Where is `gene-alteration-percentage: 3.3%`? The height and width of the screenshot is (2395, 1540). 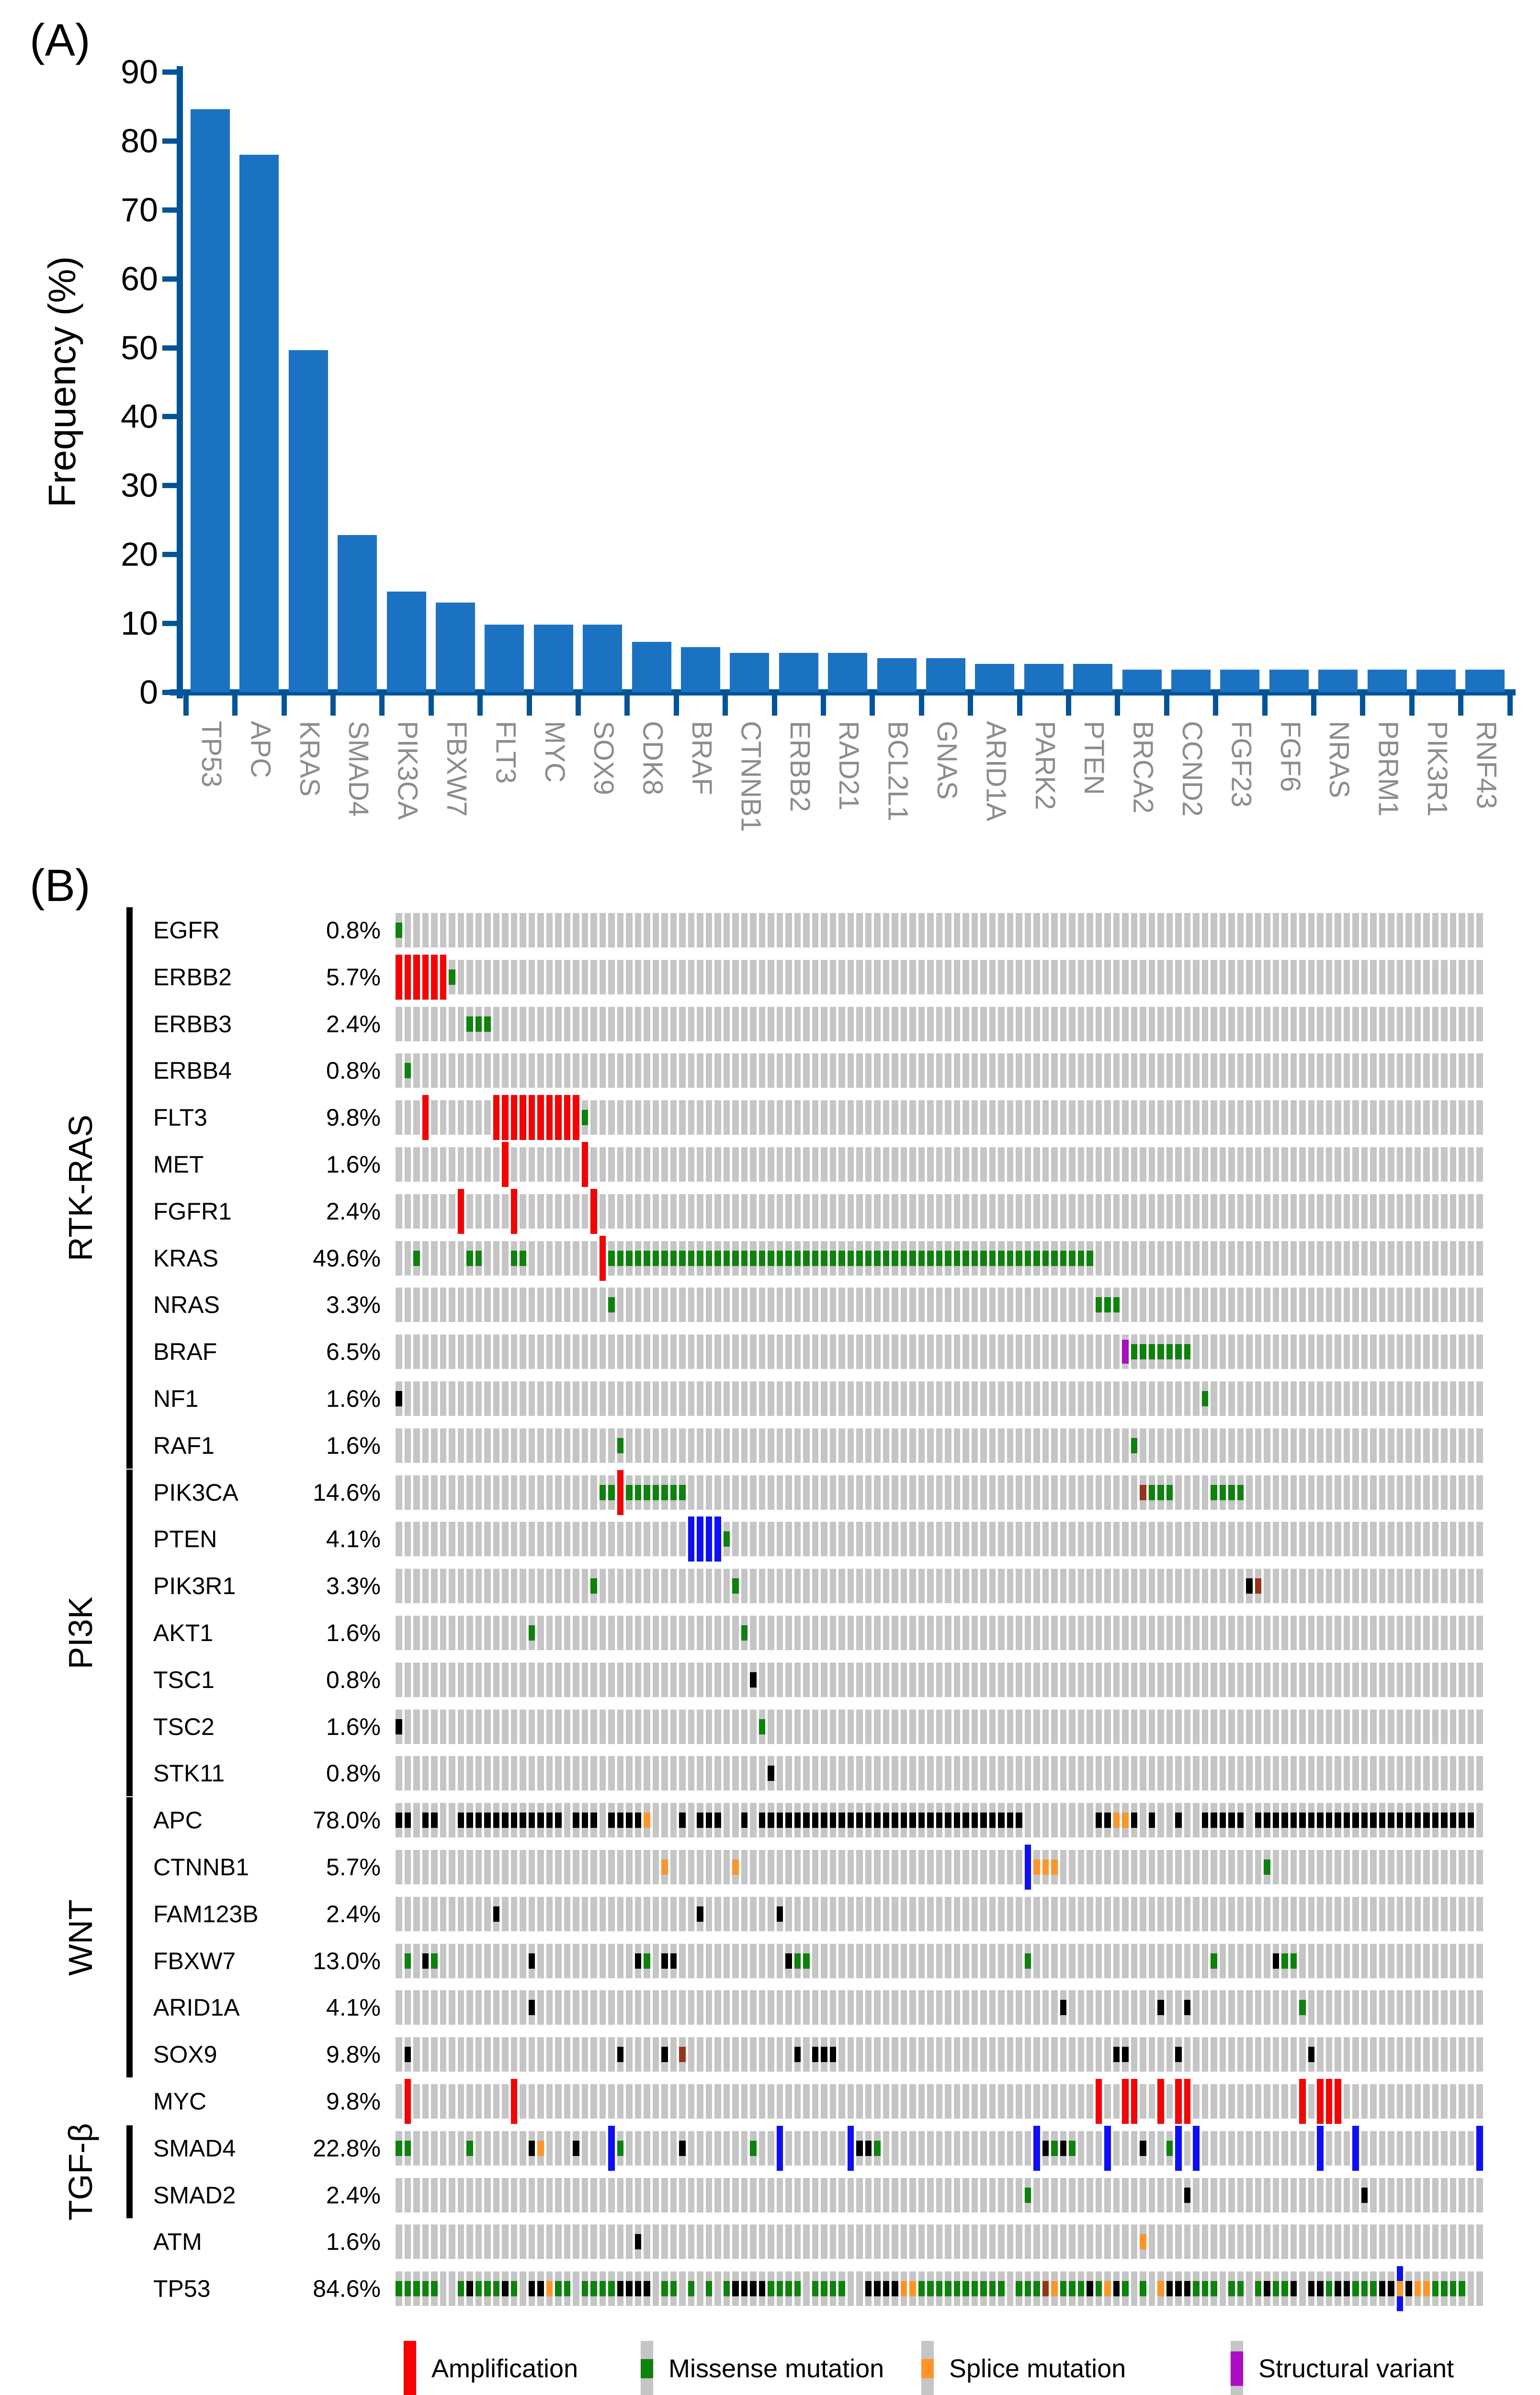
gene-alteration-percentage: 3.3% is located at coordinates (353, 1586).